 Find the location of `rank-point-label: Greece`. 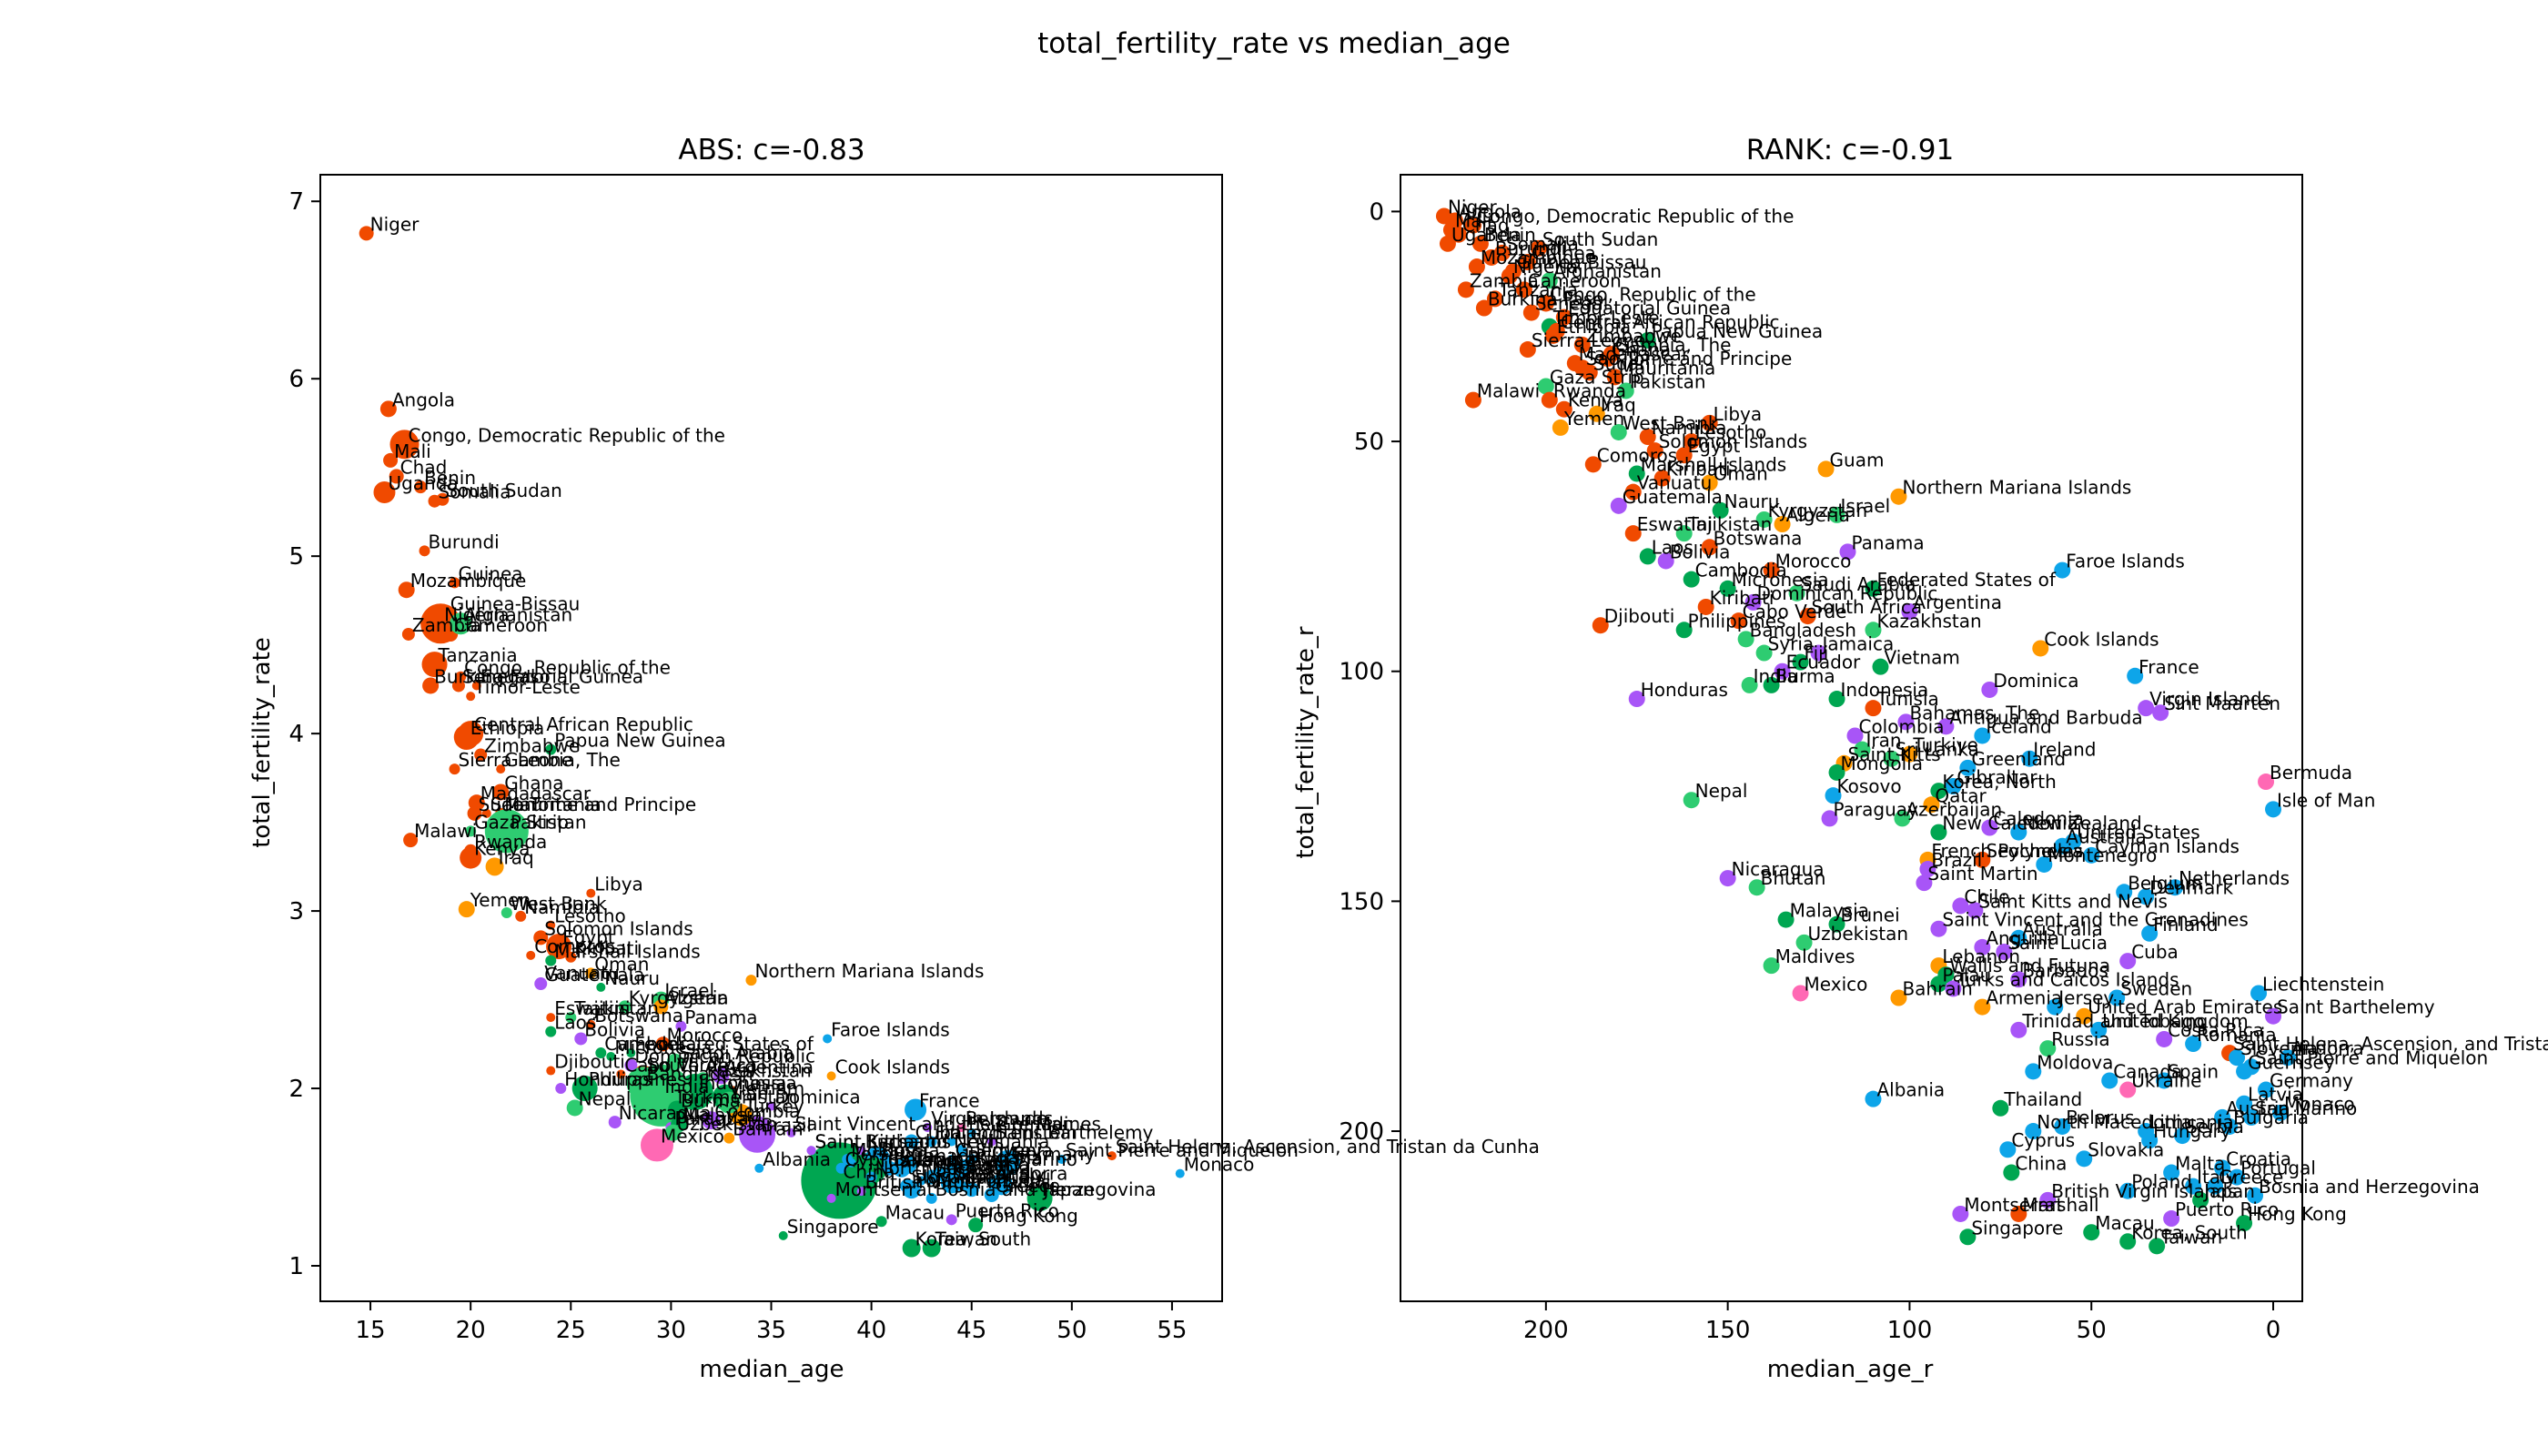

rank-point-label: Greece is located at coordinates (2251, 1178).